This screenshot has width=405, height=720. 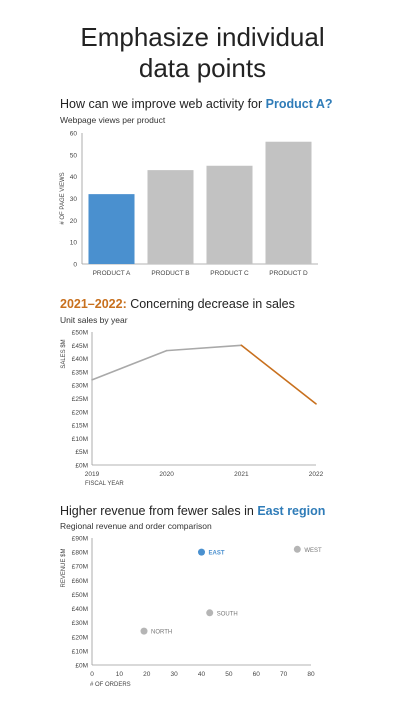 I want to click on y-tick-label: £45M, so click(x=80, y=346).